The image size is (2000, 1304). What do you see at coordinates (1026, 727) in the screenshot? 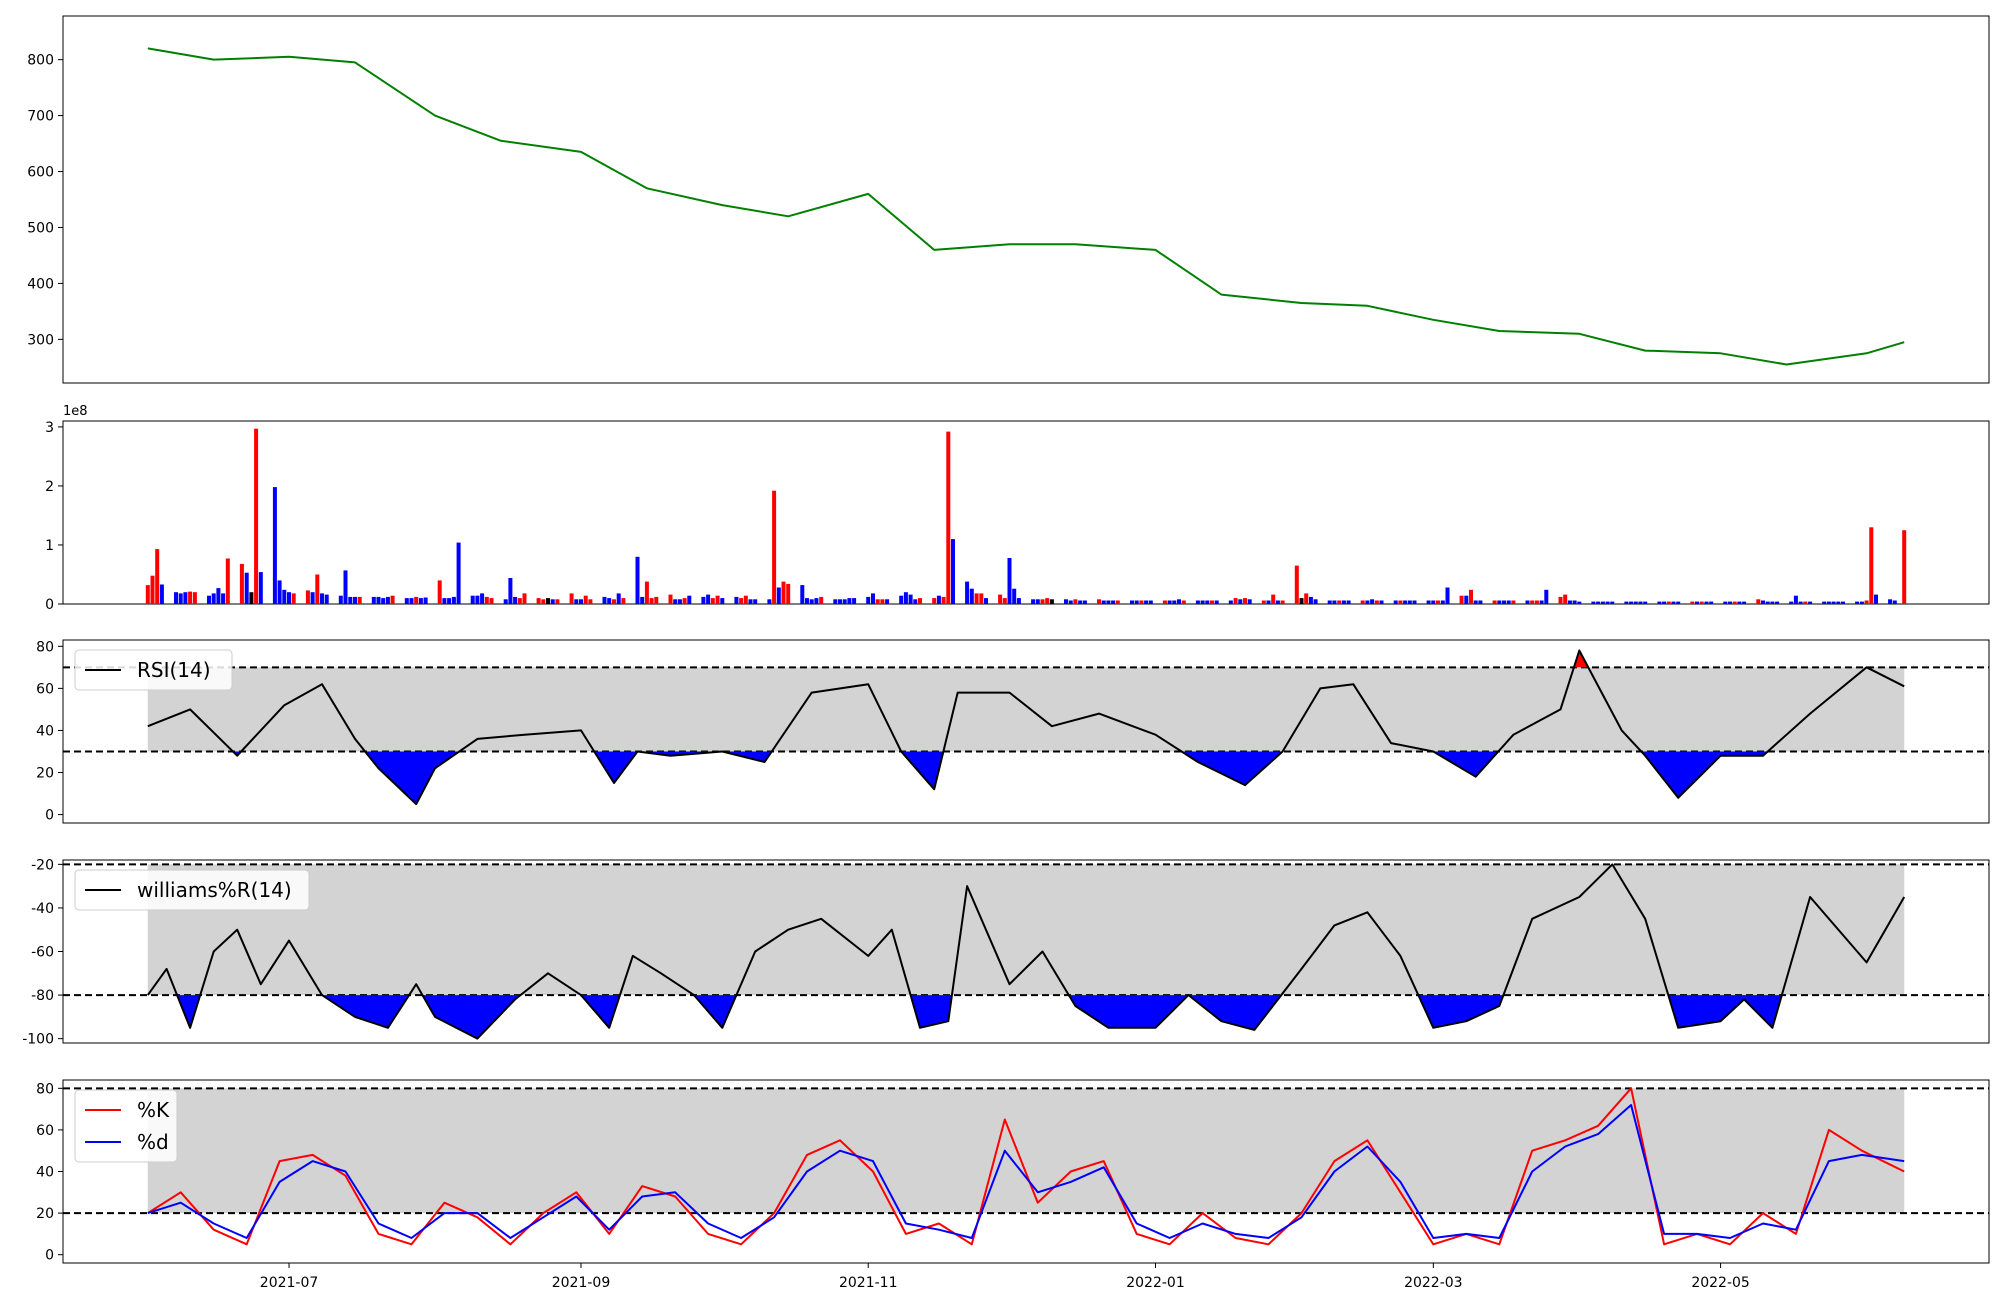
I see `rsi-line` at bounding box center [1026, 727].